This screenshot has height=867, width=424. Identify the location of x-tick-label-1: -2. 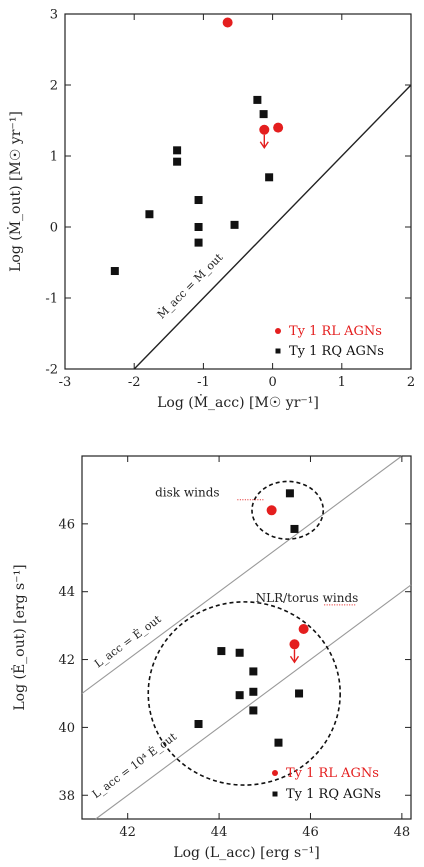
(134, 382).